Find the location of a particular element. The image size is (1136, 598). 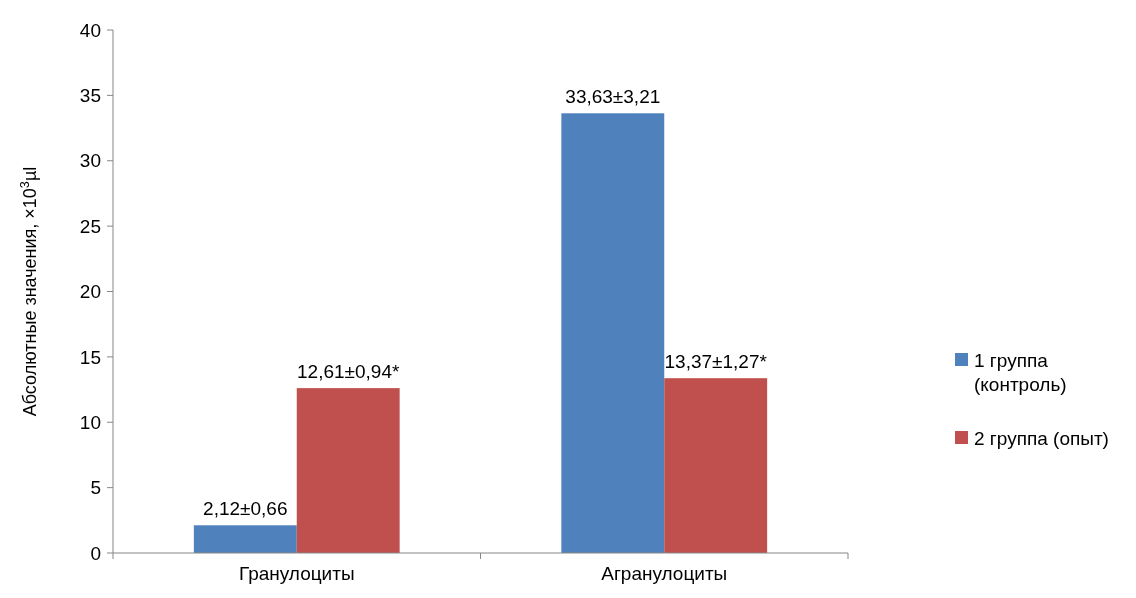

legend-label: 1 группа (контроль) is located at coordinates (1020, 372).